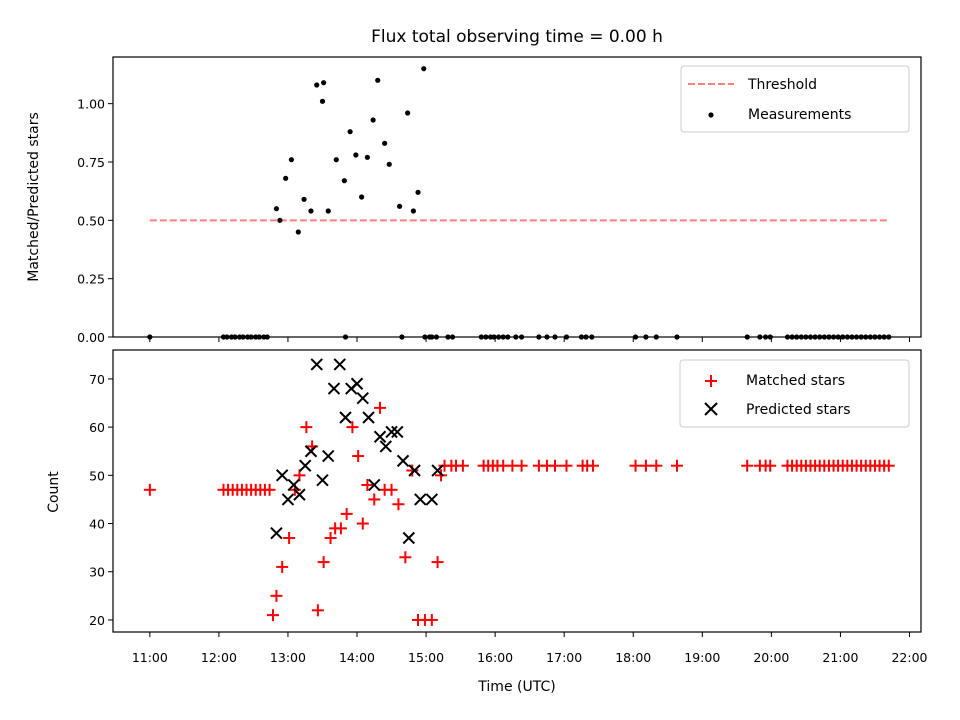 This screenshot has width=960, height=720. What do you see at coordinates (288, 657) in the screenshot?
I see `bottom-x-tick-label: 13:00` at bounding box center [288, 657].